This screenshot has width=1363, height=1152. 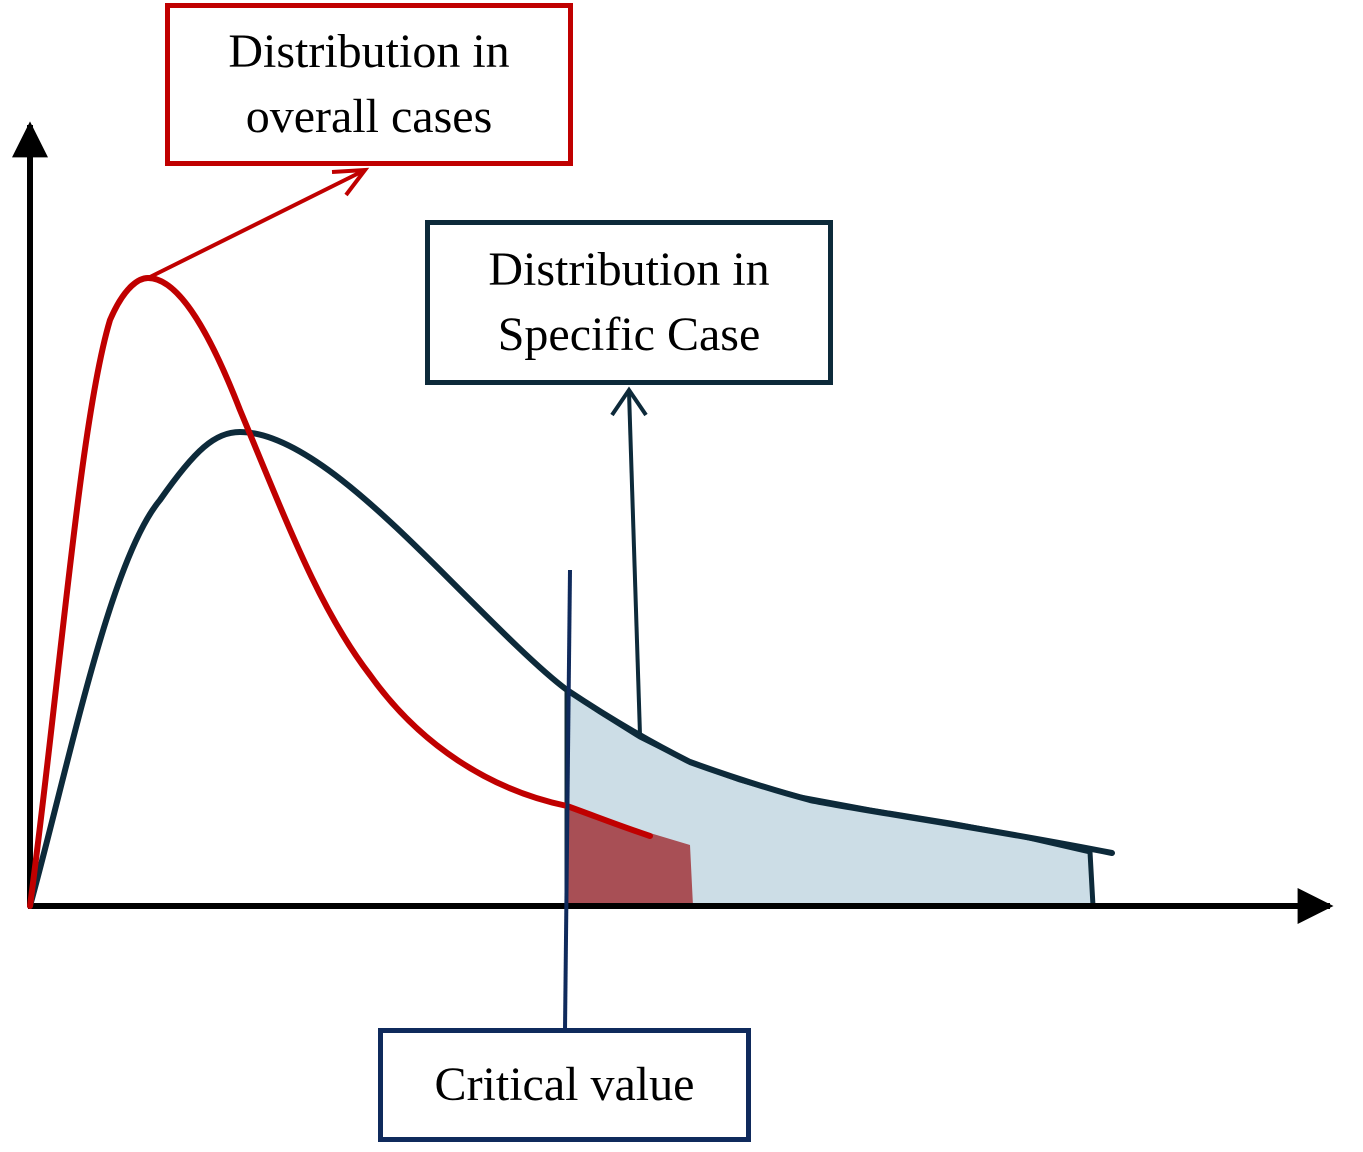 I want to click on overall-label-line1: Distribution in, so click(x=369, y=52).